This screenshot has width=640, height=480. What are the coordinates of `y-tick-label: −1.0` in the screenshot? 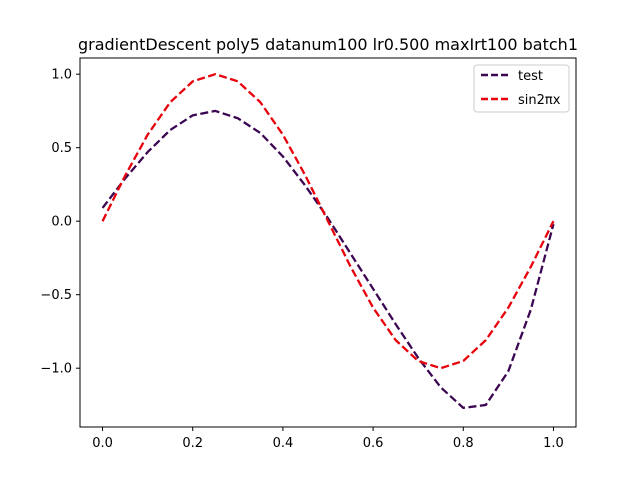 It's located at (56, 369).